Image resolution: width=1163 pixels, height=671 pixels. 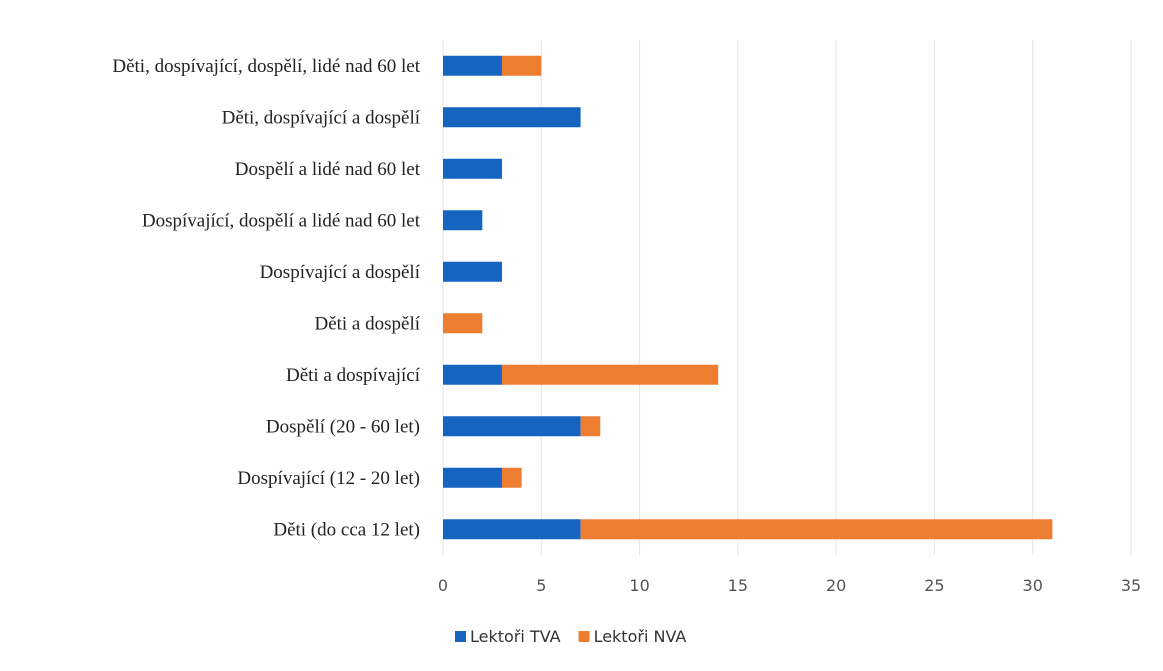 What do you see at coordinates (343, 426) in the screenshot?
I see `y-tick-label: Dospělí (20 - 60 let)` at bounding box center [343, 426].